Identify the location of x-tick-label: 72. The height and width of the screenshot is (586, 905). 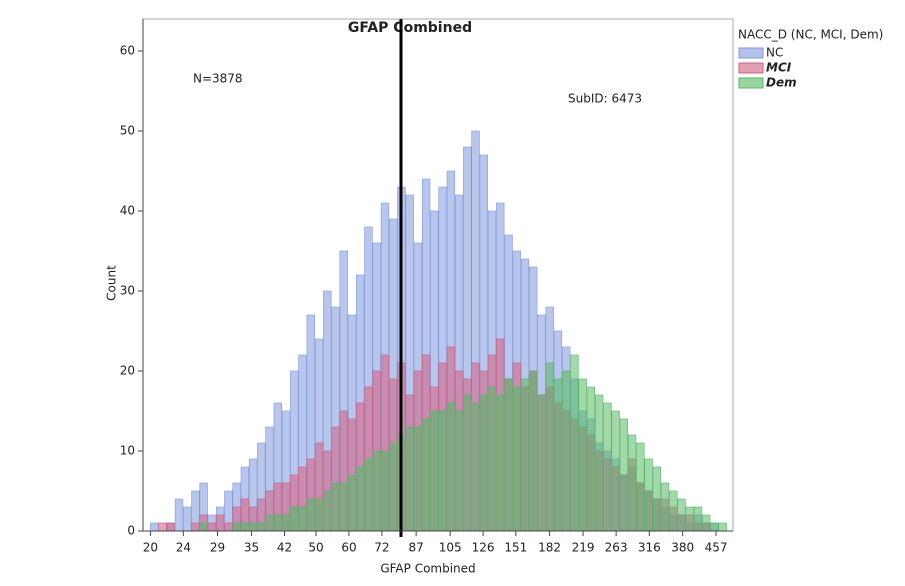
(381, 548).